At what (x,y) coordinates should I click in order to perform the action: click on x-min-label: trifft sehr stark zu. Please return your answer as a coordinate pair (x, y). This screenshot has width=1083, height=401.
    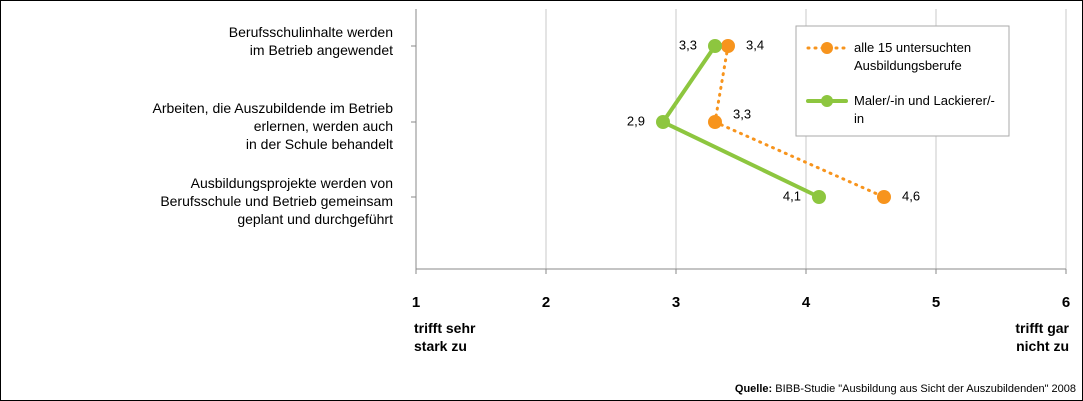
    Looking at the image, I should click on (445, 337).